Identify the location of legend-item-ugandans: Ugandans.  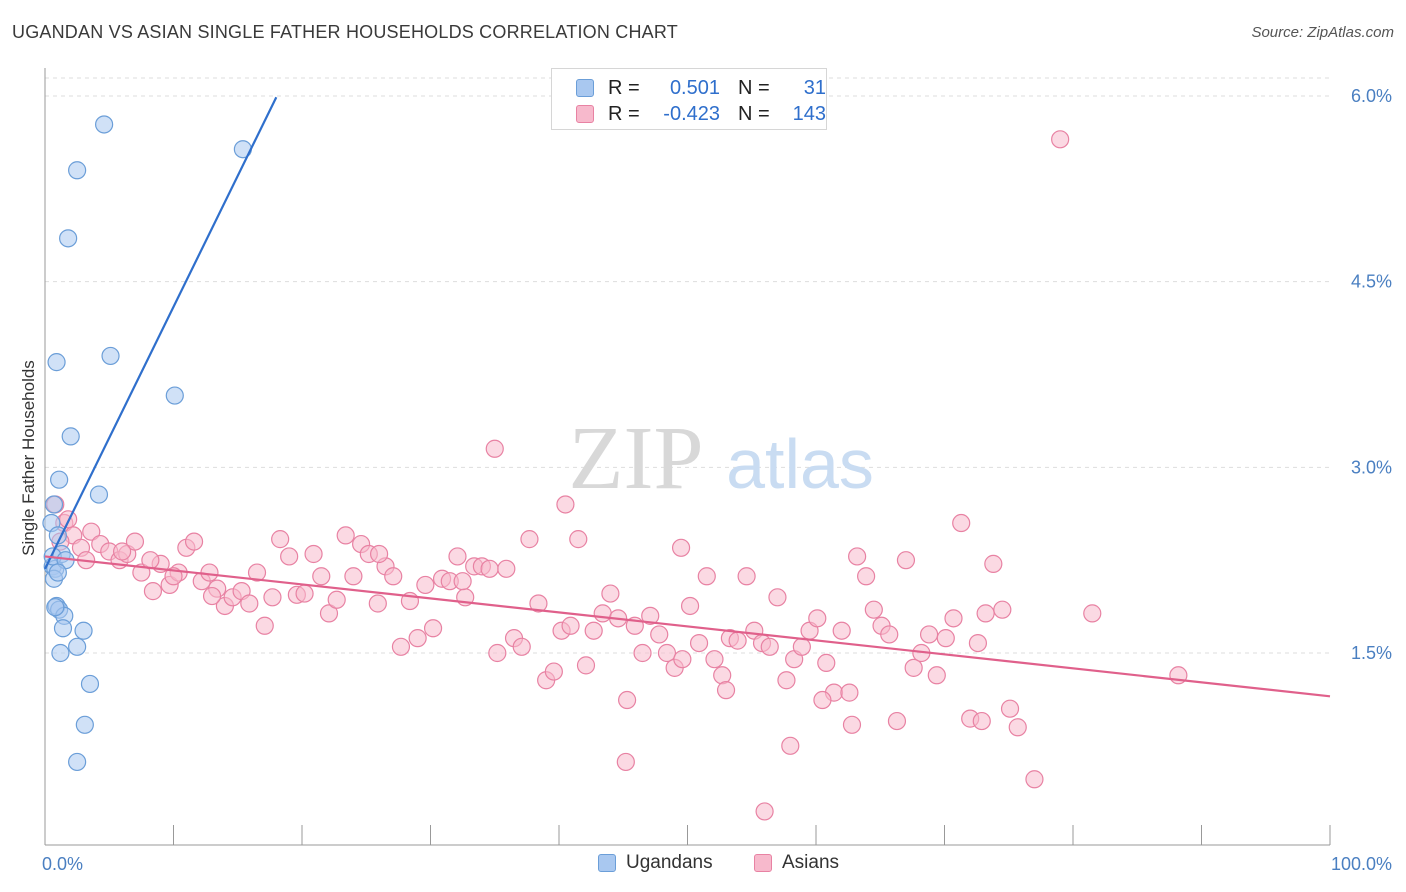
(655, 863).